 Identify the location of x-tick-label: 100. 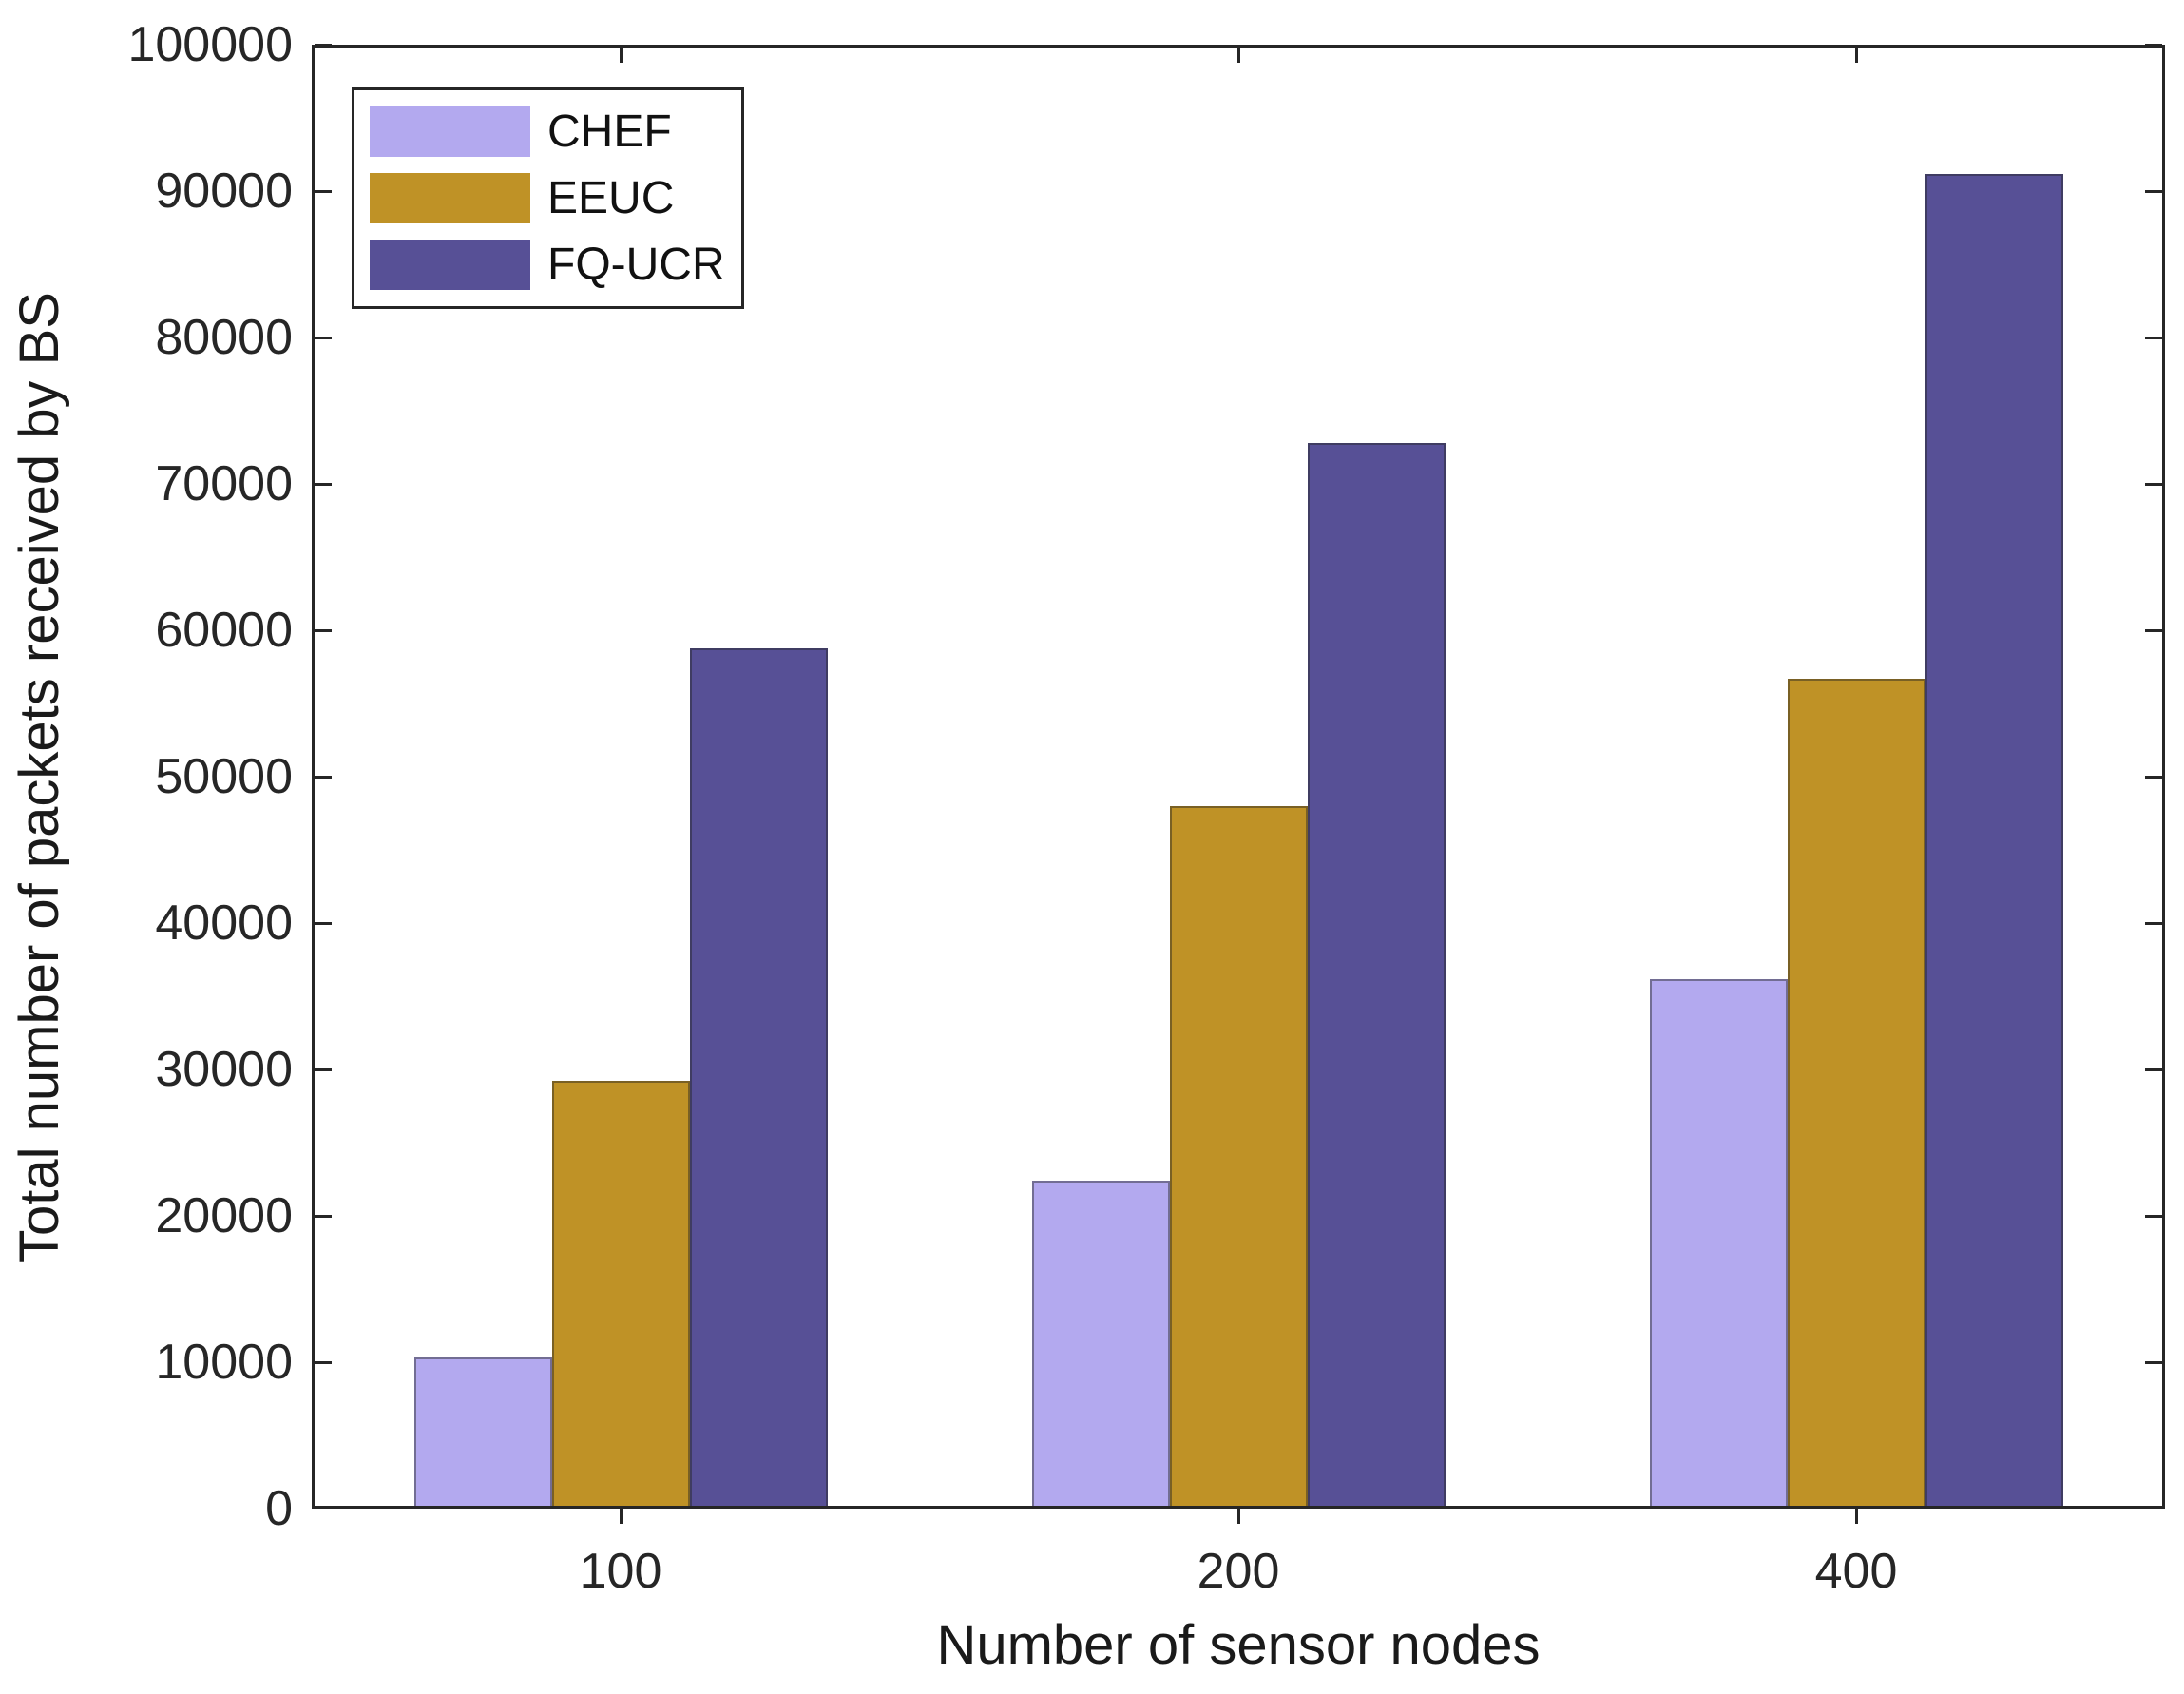
(620, 1571).